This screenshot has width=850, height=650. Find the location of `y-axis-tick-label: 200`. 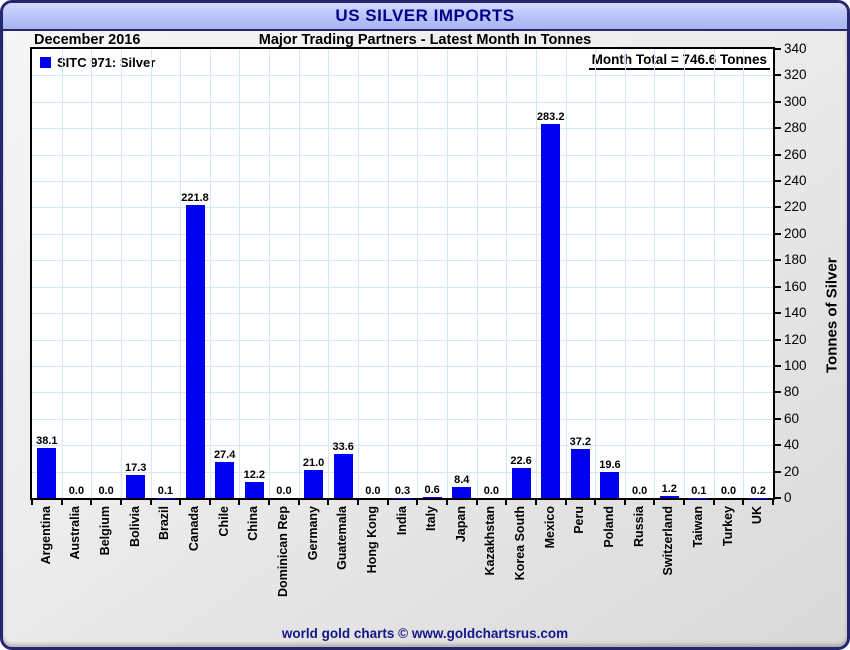

y-axis-tick-label: 200 is located at coordinates (795, 233).